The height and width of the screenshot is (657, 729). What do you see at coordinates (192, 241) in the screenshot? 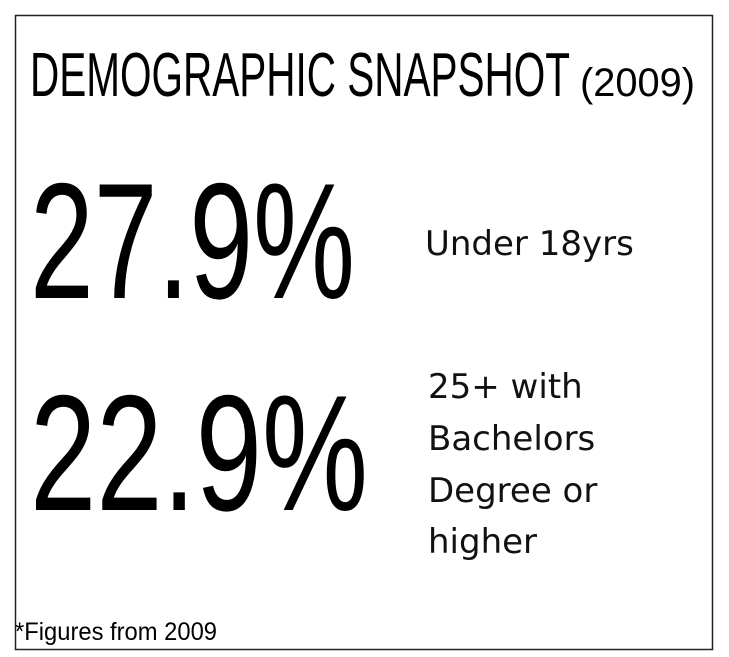
I see `stat-value: 27.9%` at bounding box center [192, 241].